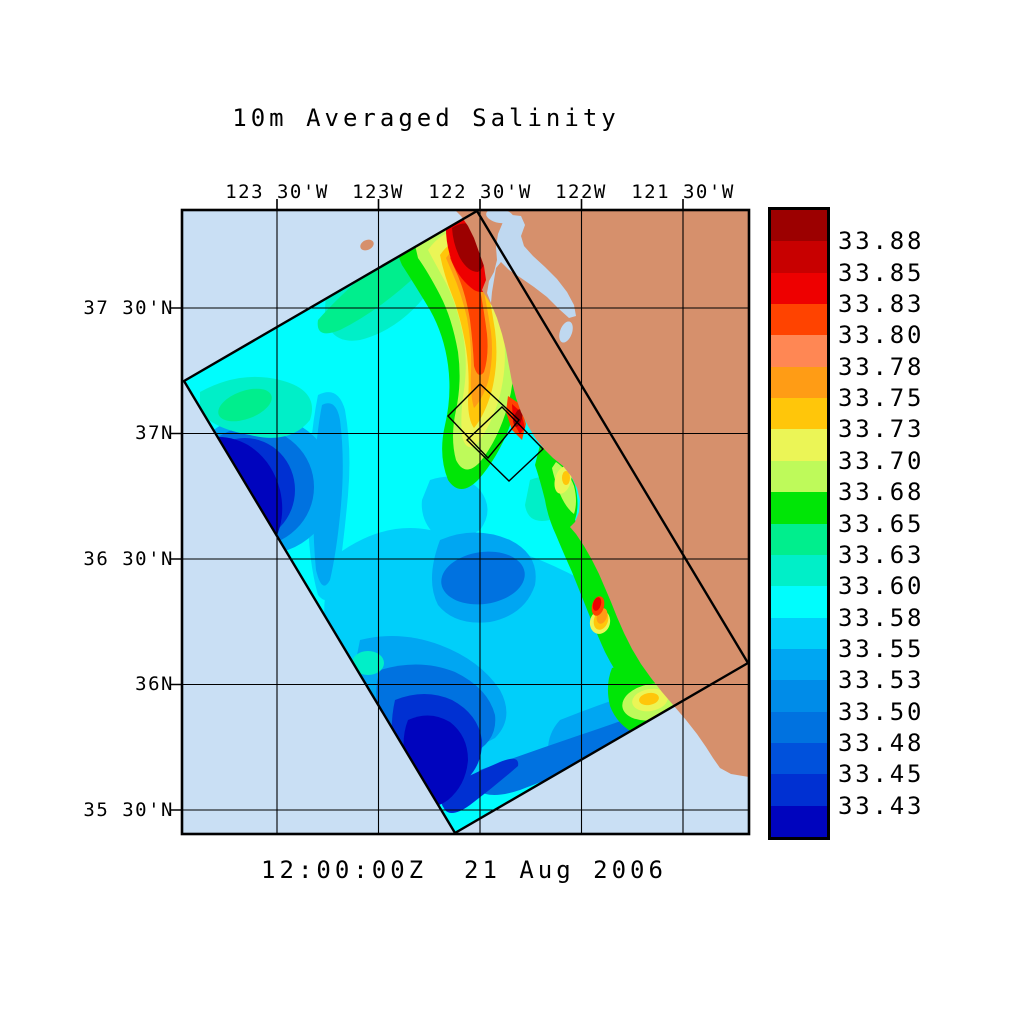  I want to click on x-axis-label: 123W, so click(378, 192).